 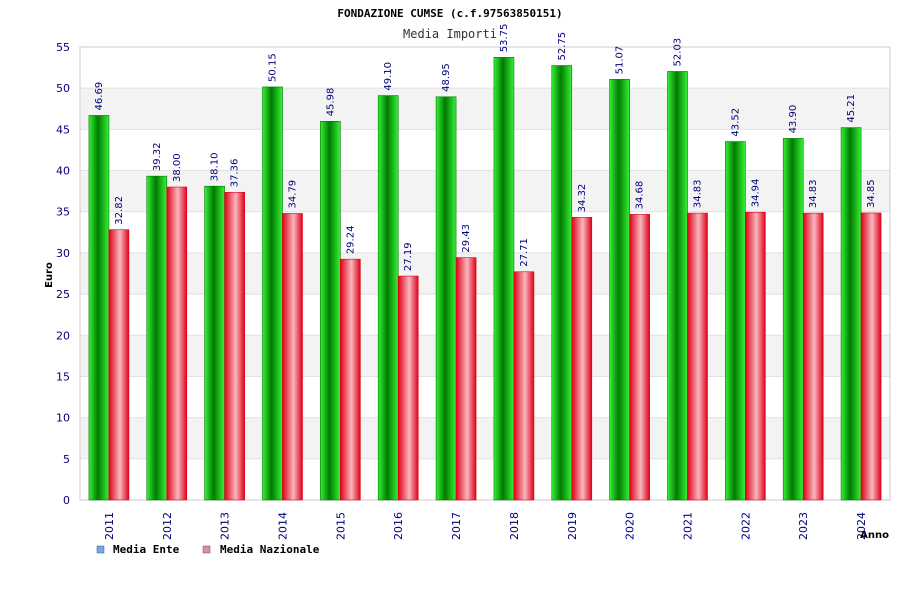 I want to click on bar-media-ente-2021, so click(x=677, y=286).